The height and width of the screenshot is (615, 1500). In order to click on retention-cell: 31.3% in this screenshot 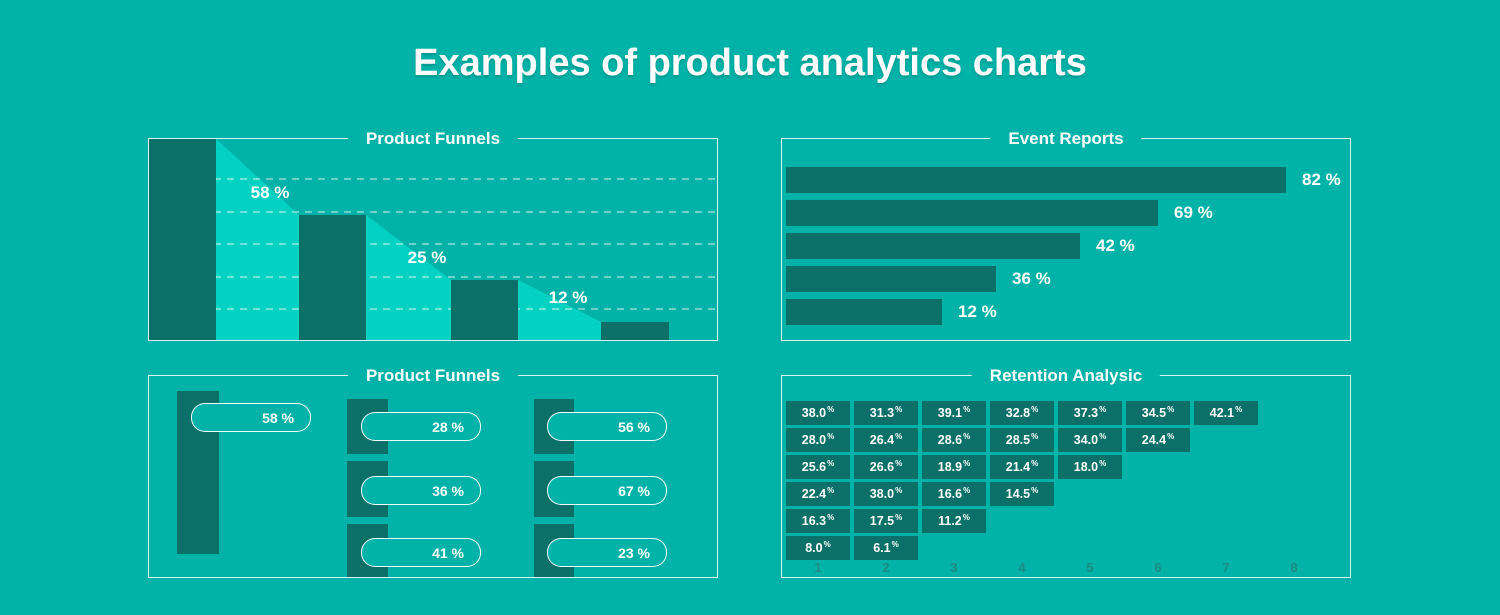, I will do `click(886, 413)`.